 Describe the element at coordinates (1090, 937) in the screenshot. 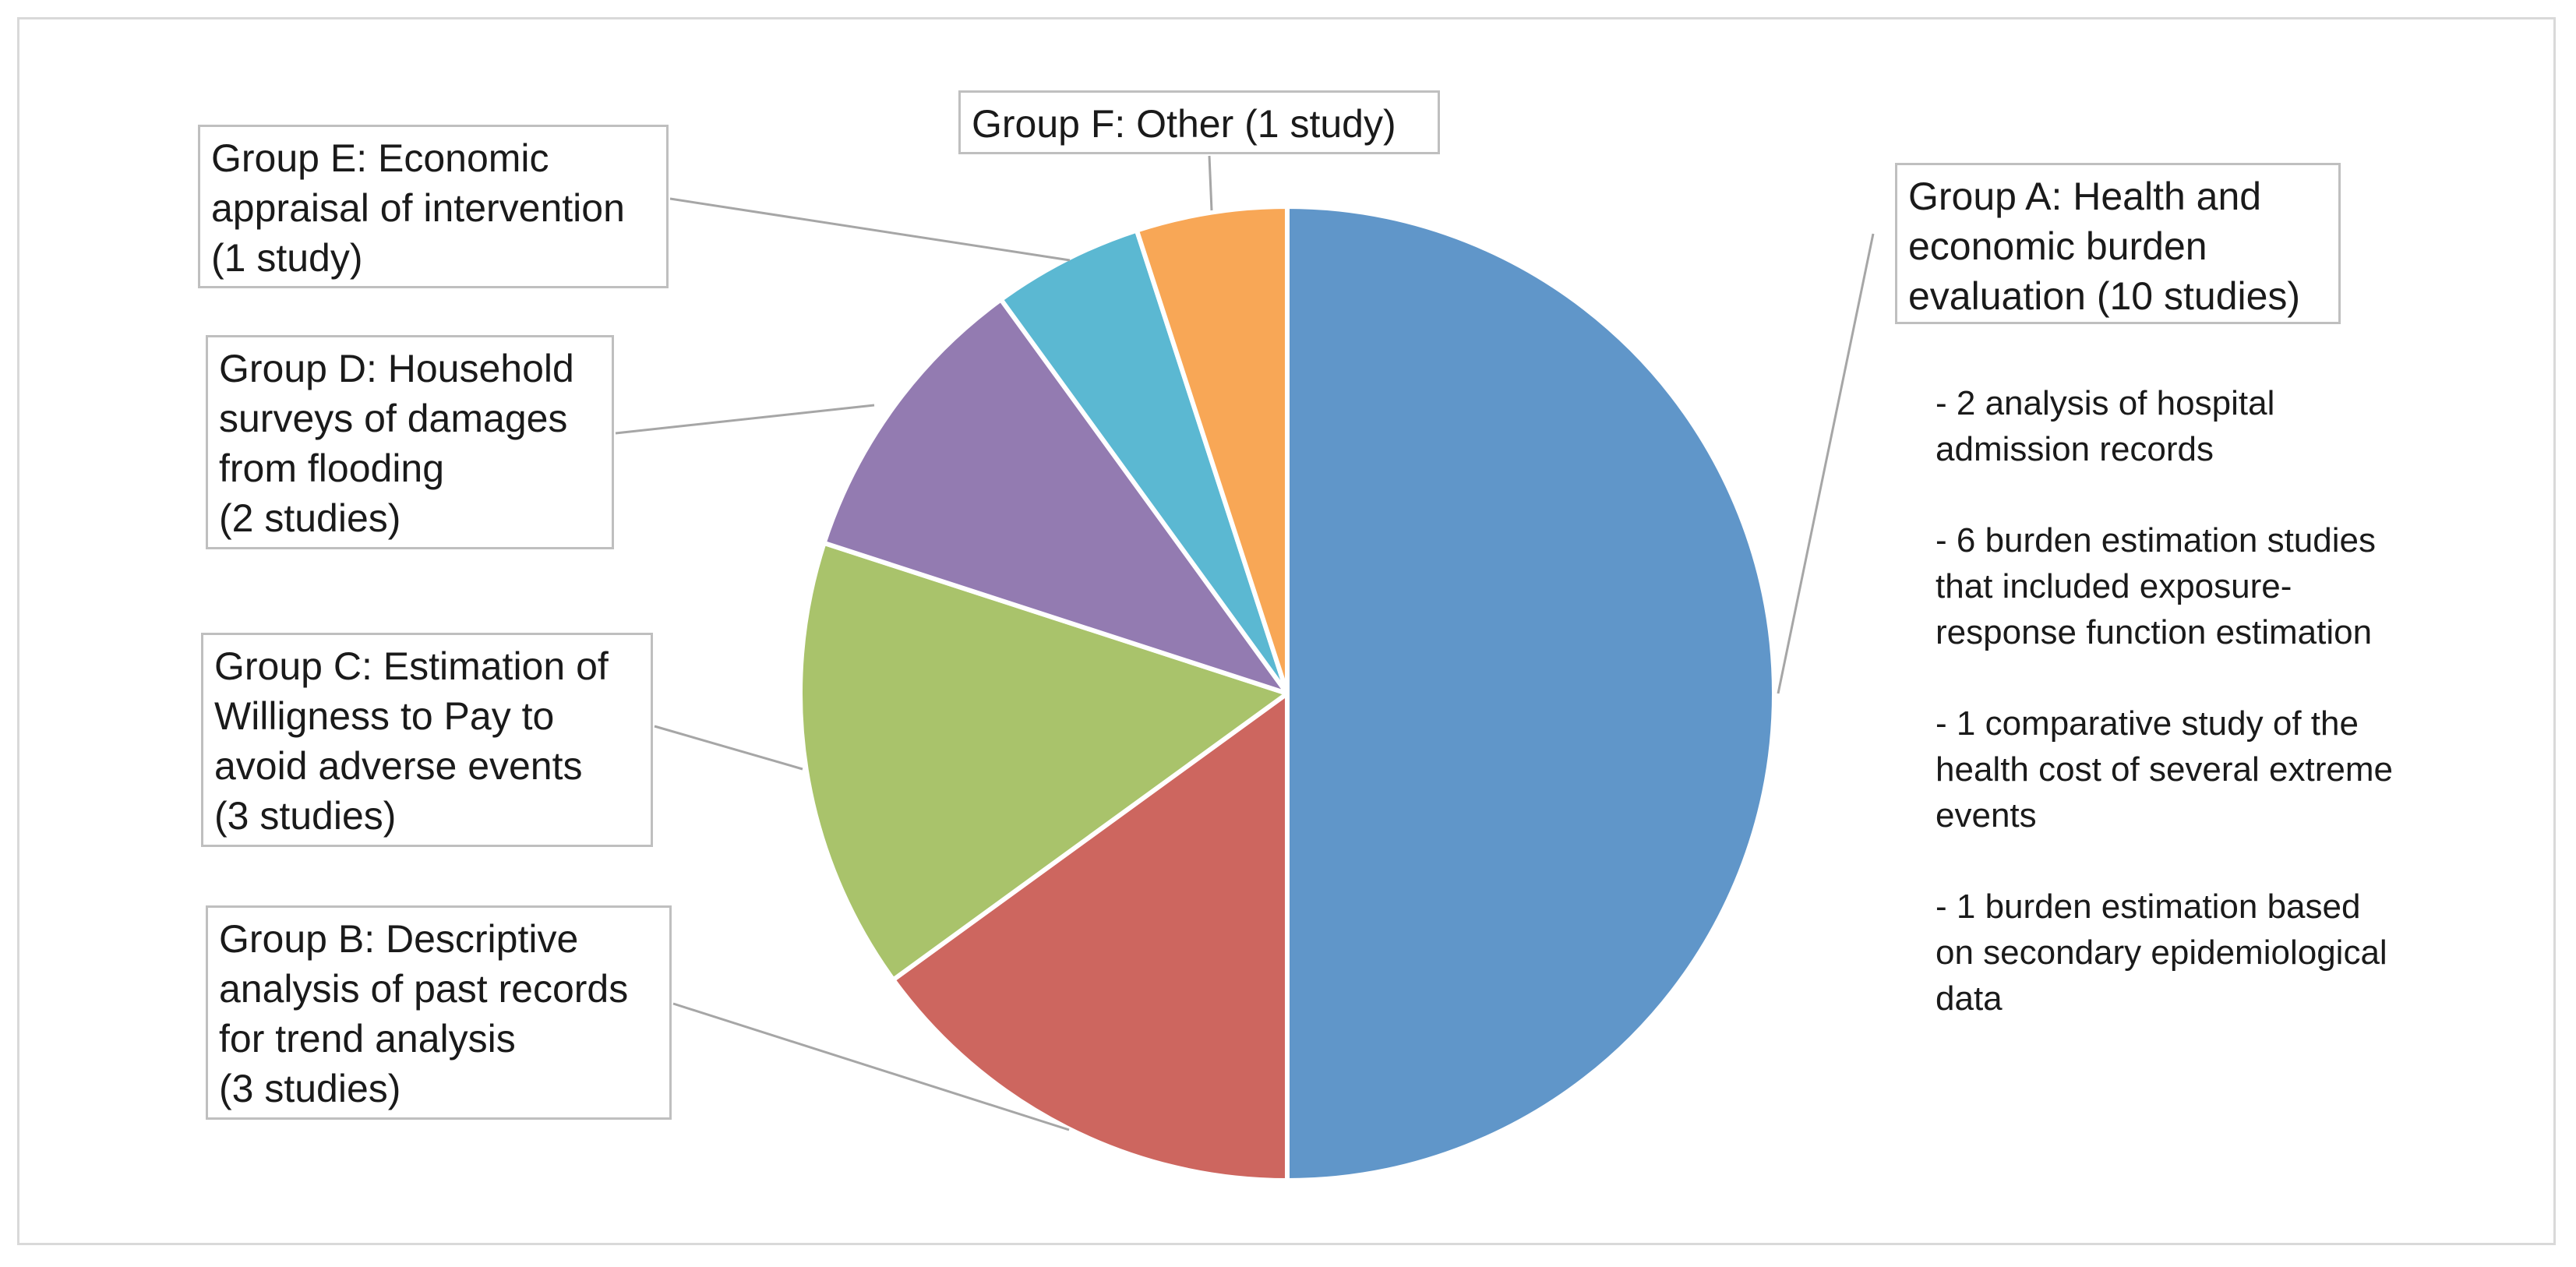

I see `pie-slice-group-b` at that location.